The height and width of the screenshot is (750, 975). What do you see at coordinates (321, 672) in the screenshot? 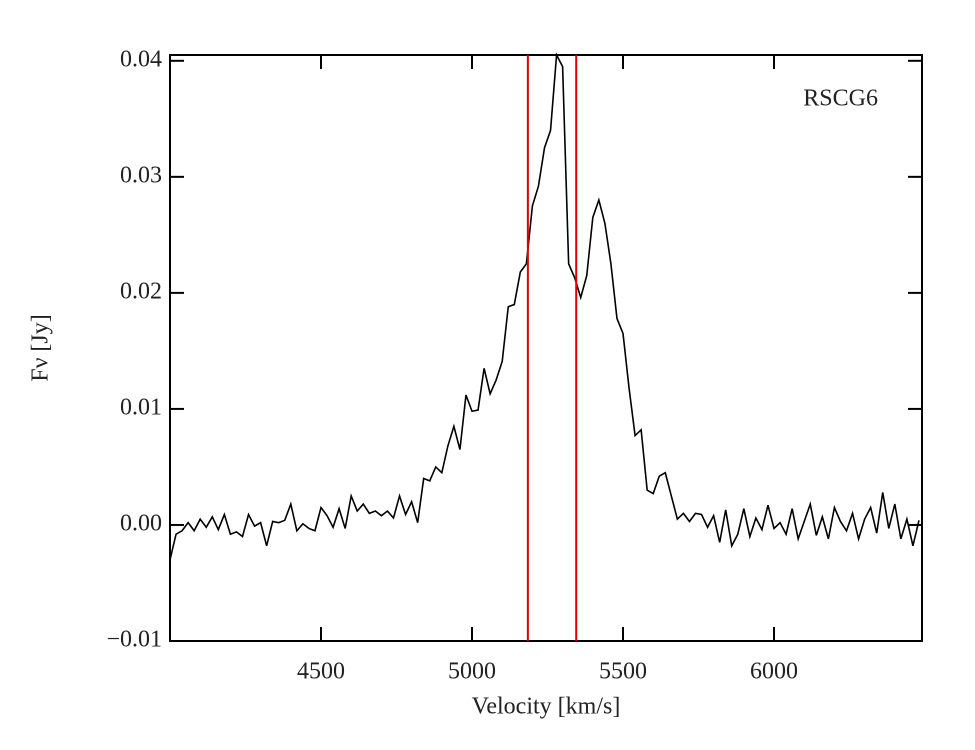
I see `x-tick-label: 4500` at bounding box center [321, 672].